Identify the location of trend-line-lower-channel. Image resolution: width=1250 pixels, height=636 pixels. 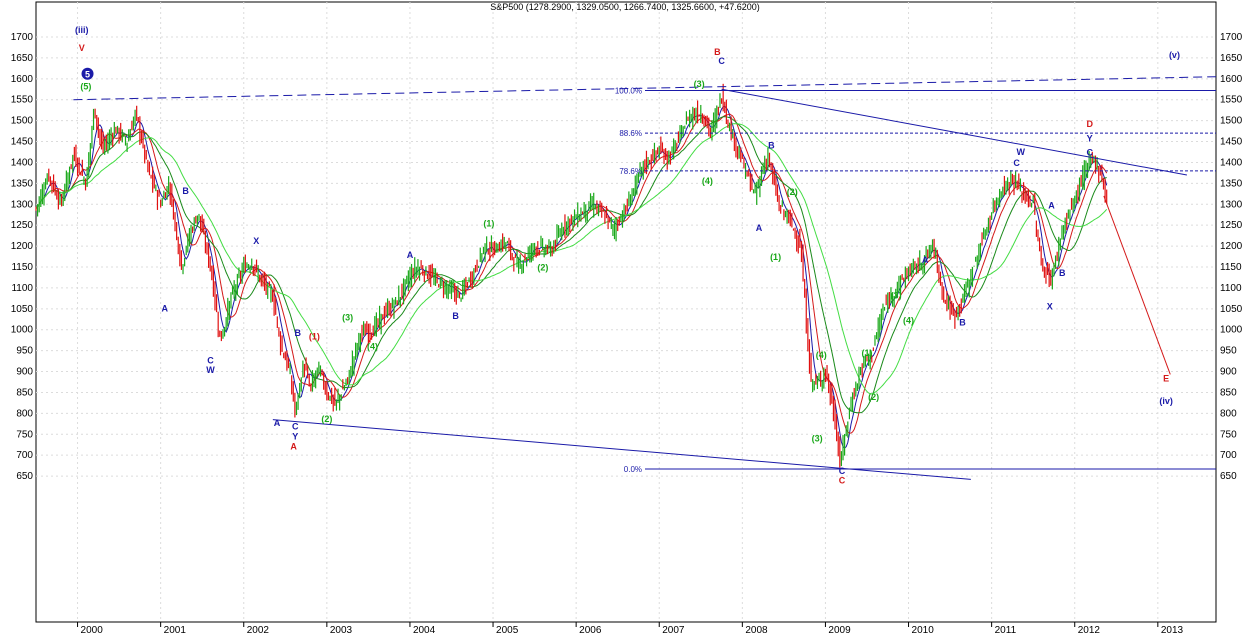
(621, 449).